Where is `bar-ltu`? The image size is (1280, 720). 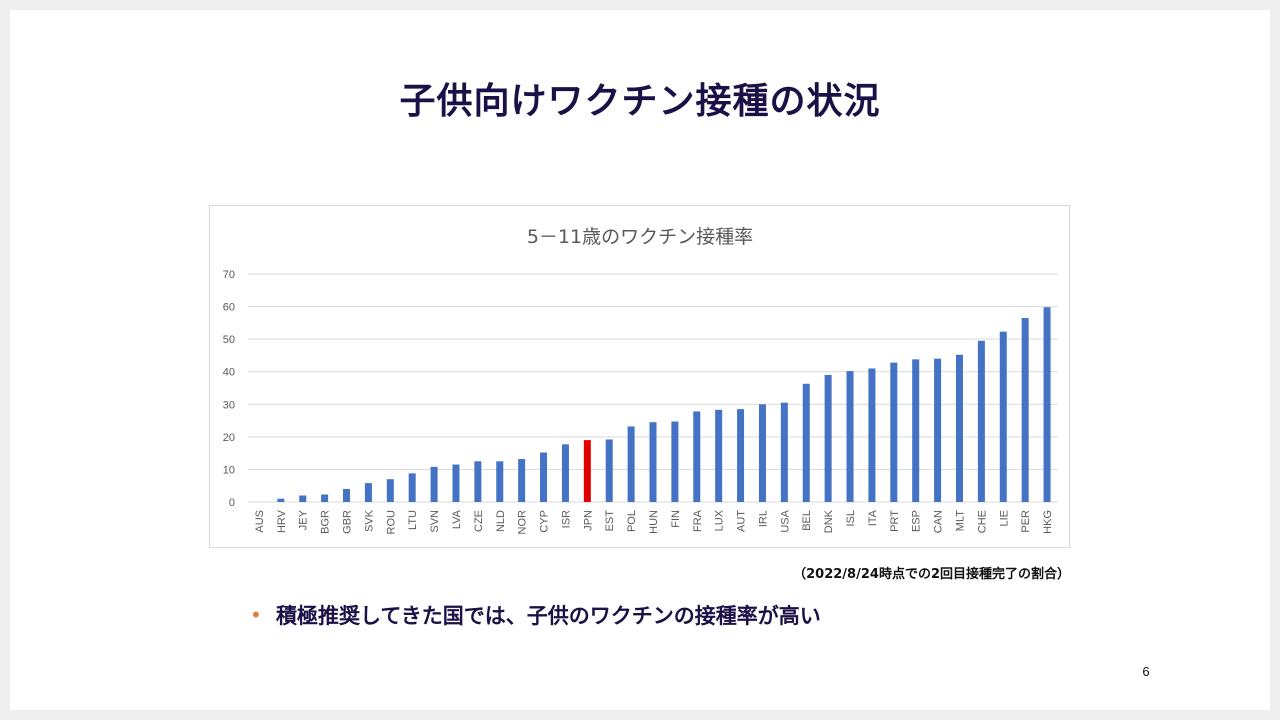
bar-ltu is located at coordinates (412, 487).